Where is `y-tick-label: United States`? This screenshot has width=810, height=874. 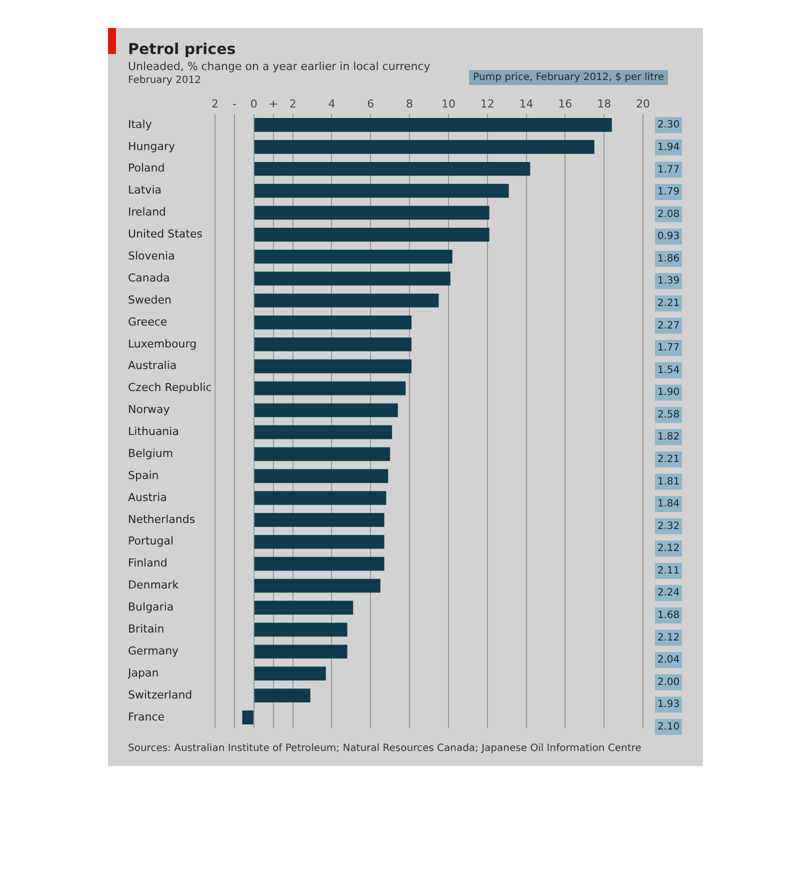
y-tick-label: United States is located at coordinates (165, 234).